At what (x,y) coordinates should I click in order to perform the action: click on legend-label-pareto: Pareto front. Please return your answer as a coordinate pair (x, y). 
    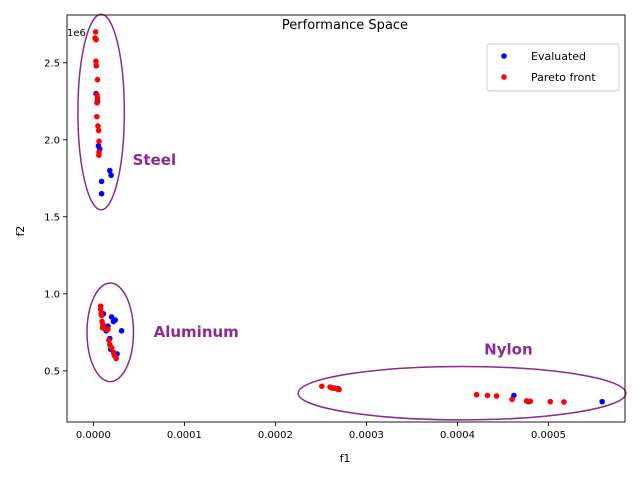
    Looking at the image, I should click on (563, 77).